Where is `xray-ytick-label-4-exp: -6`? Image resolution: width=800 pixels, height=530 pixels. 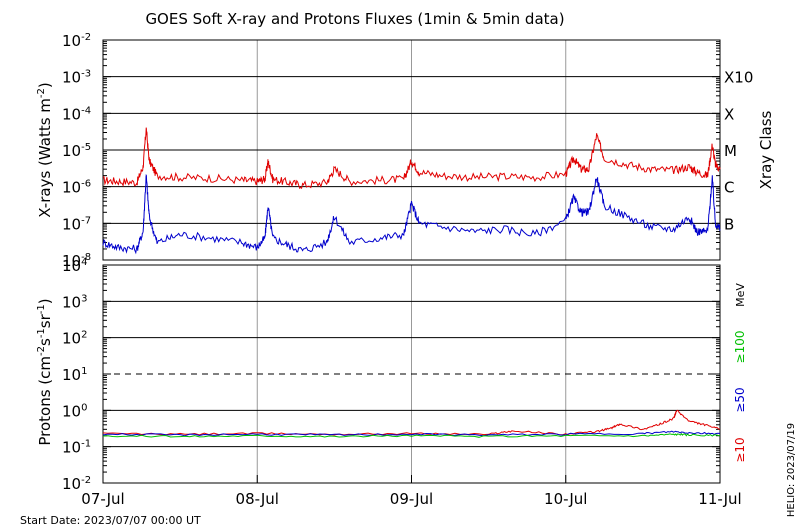 xray-ytick-label-4-exp: -6 is located at coordinates (86, 184).